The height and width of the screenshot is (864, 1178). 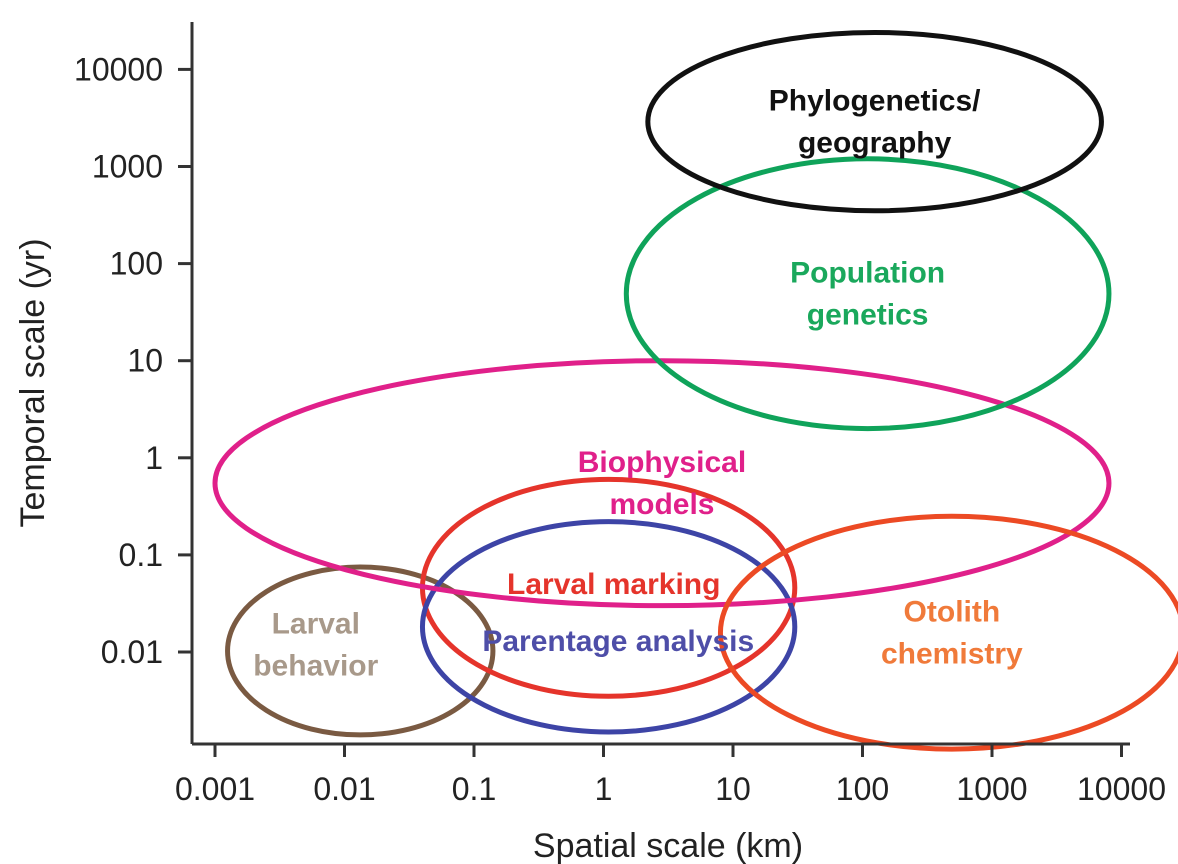 What do you see at coordinates (315, 644) in the screenshot?
I see `larval-behavior-label: Larval behavior` at bounding box center [315, 644].